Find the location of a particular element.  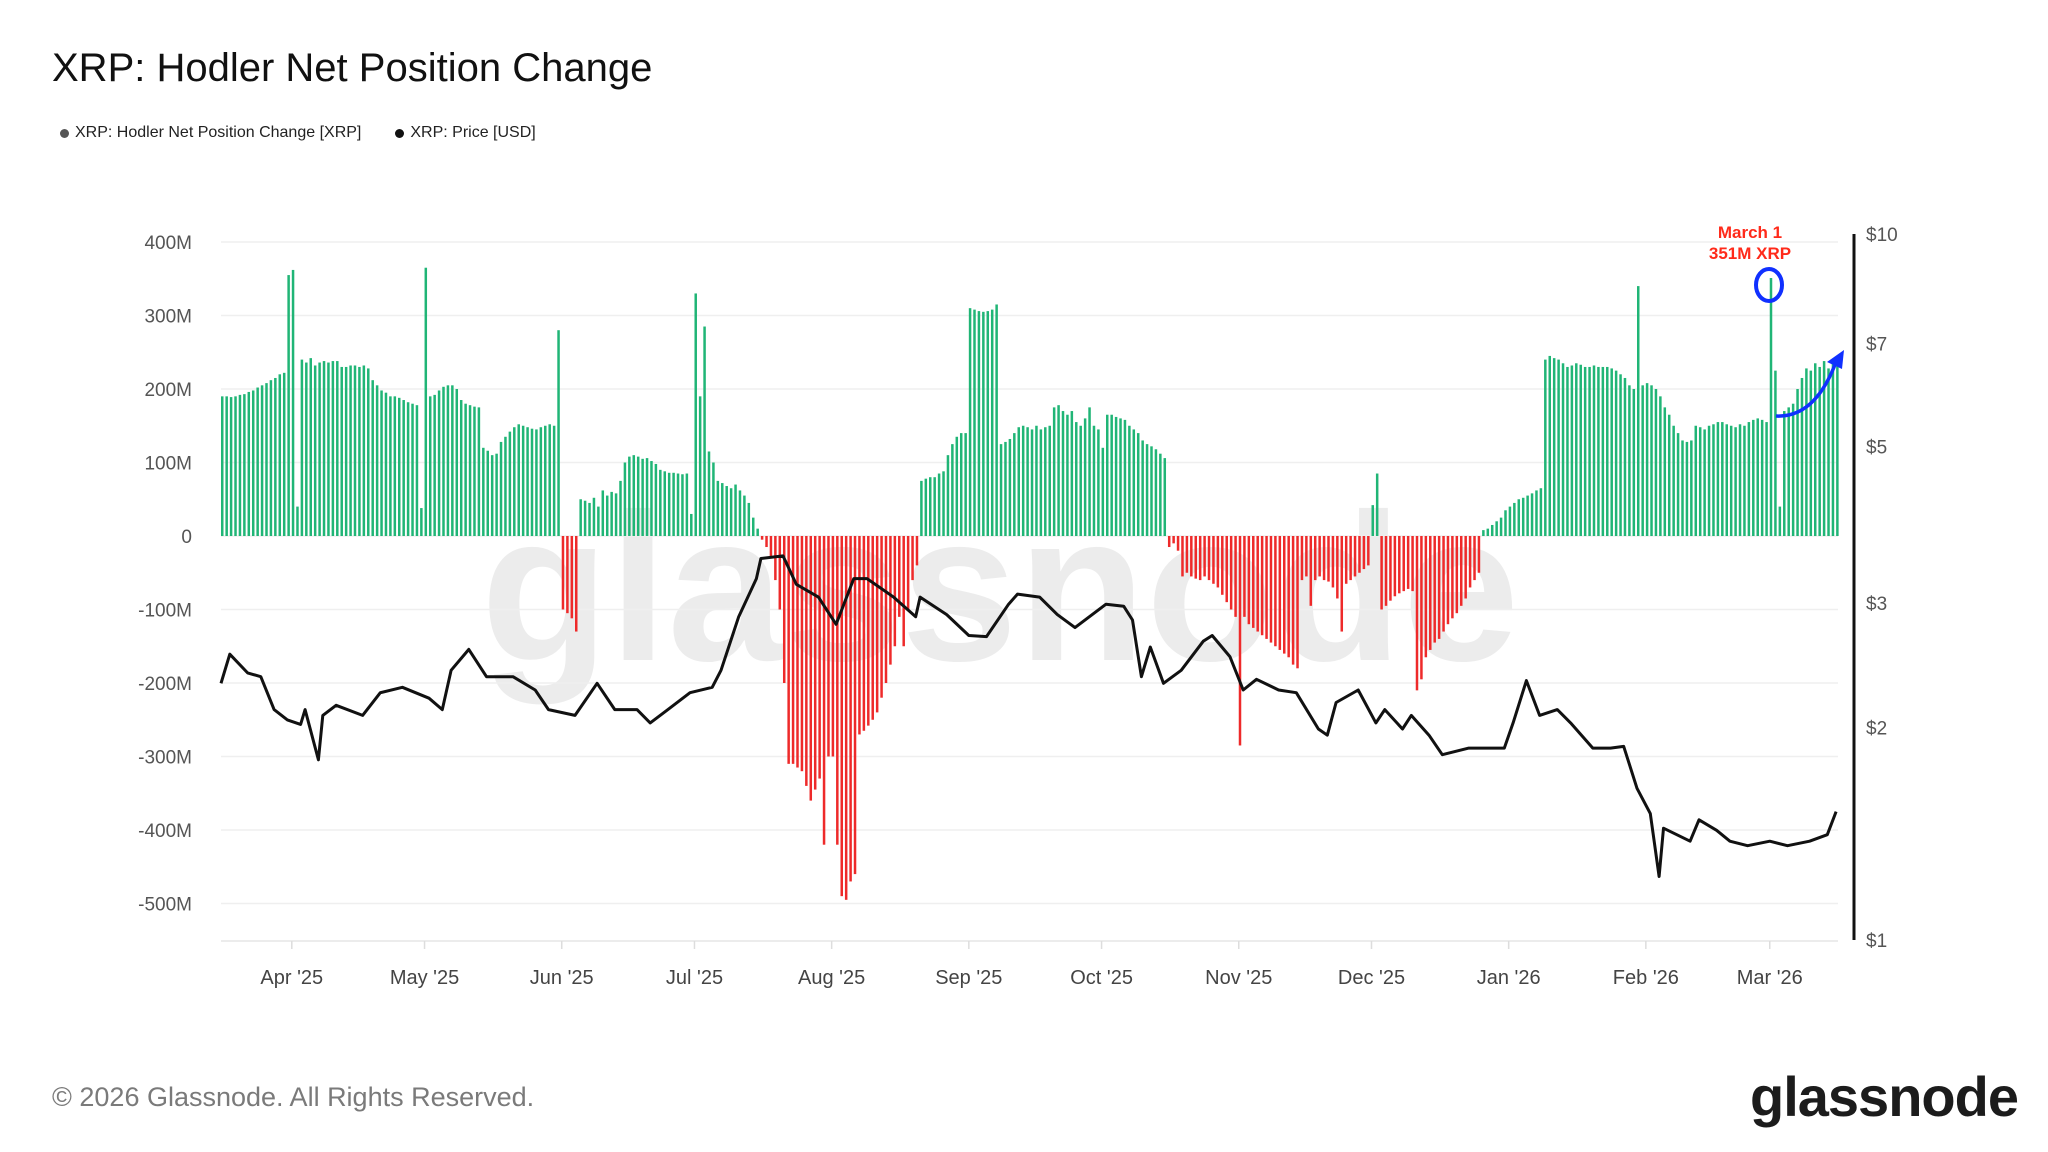

annotation-date: March 1 is located at coordinates (1750, 232).